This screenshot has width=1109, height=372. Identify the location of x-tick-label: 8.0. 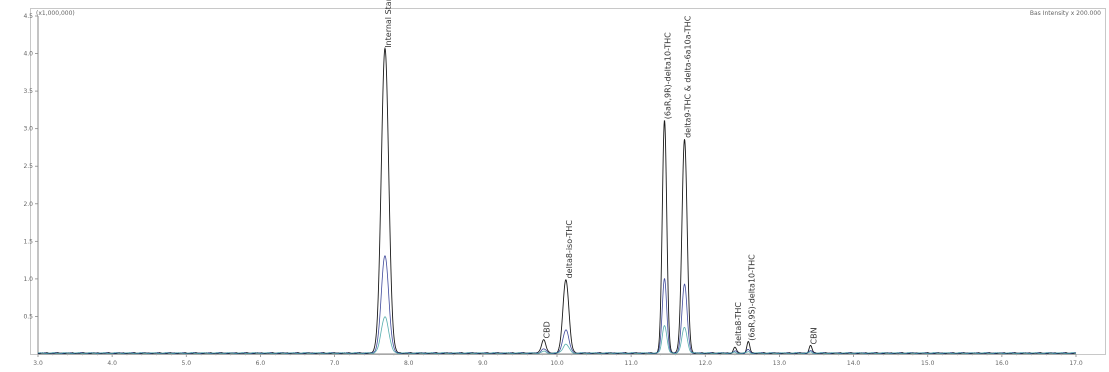
(409, 363).